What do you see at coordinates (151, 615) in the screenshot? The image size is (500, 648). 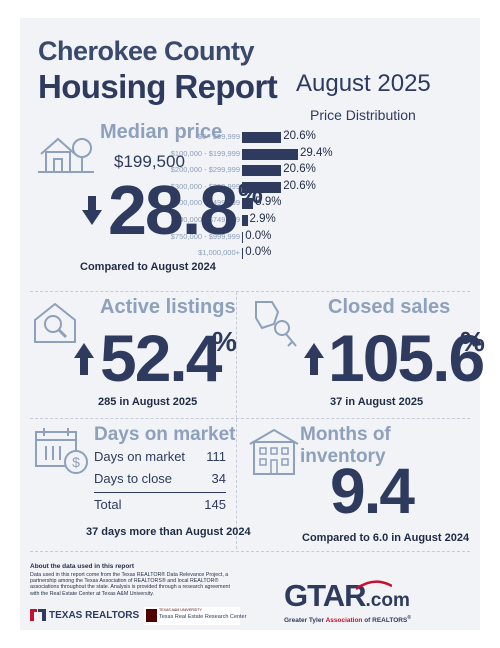 I see `tamu-mark-icon` at bounding box center [151, 615].